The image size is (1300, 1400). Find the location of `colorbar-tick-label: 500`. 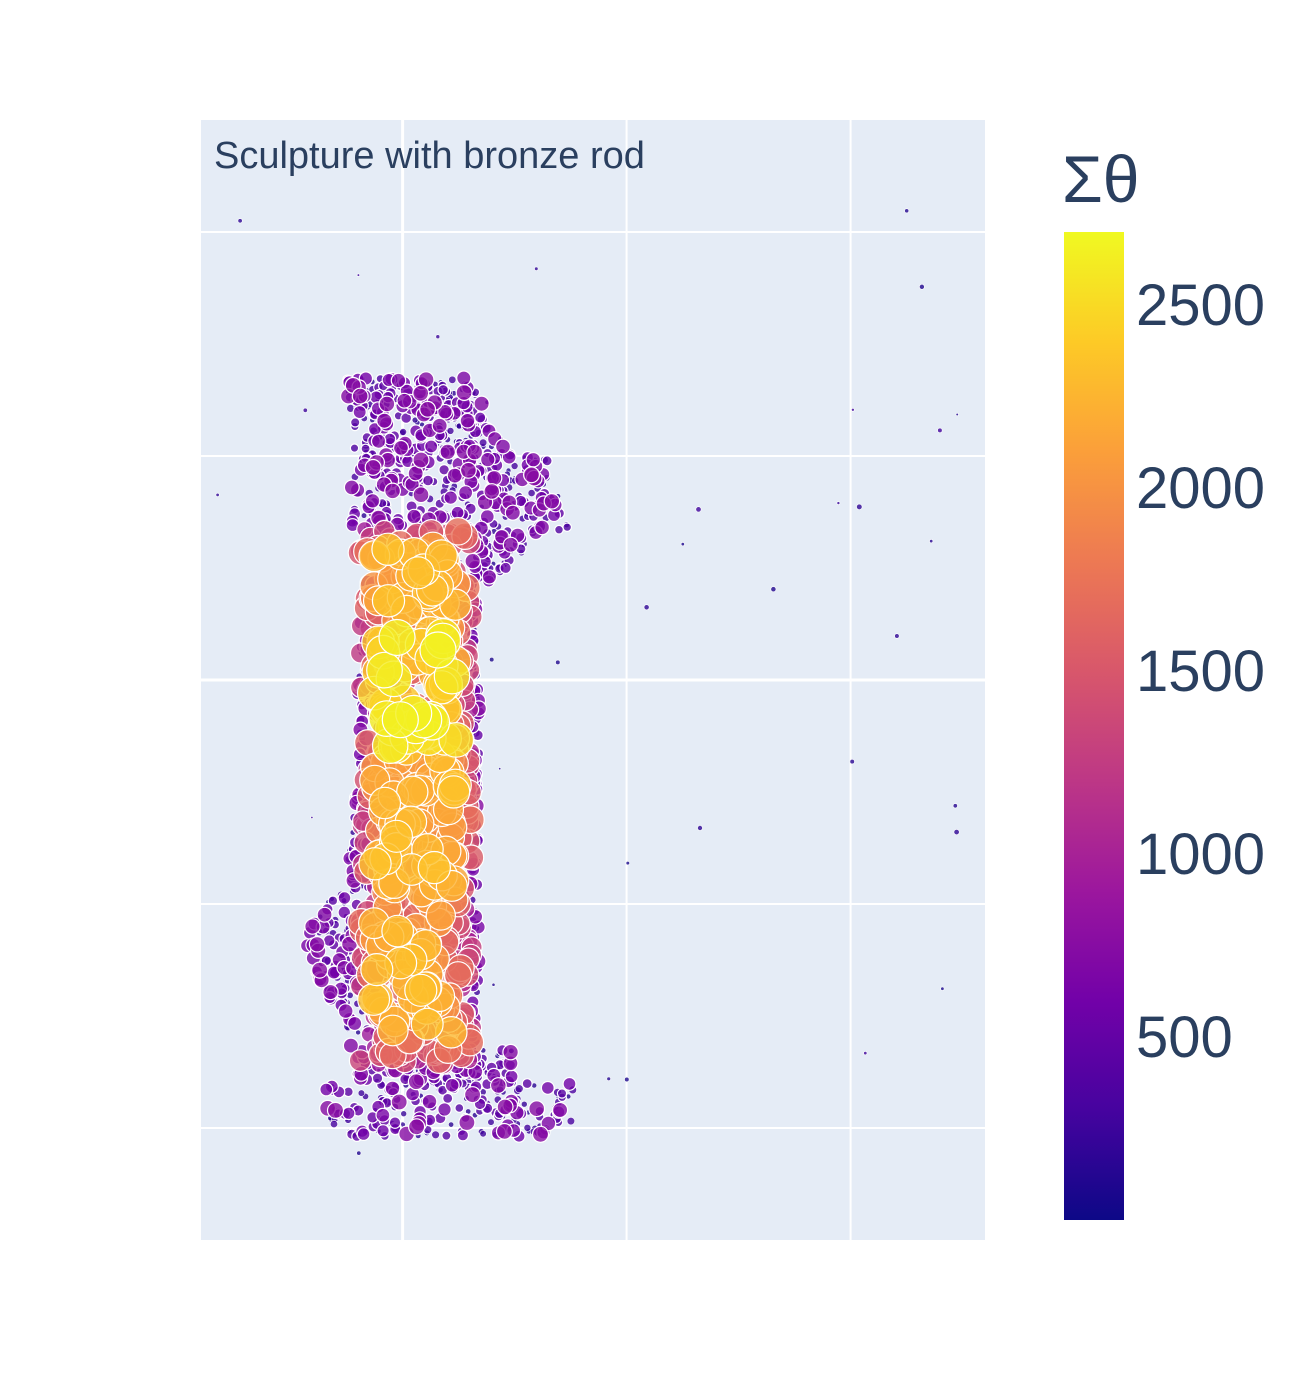

colorbar-tick-label: 500 is located at coordinates (1184, 1037).